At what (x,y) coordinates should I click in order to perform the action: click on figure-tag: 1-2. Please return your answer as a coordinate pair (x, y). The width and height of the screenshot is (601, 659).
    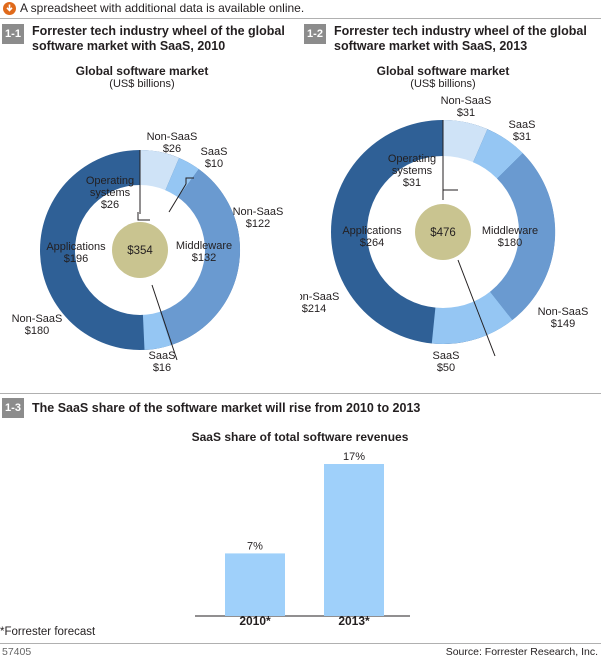
    Looking at the image, I should click on (315, 34).